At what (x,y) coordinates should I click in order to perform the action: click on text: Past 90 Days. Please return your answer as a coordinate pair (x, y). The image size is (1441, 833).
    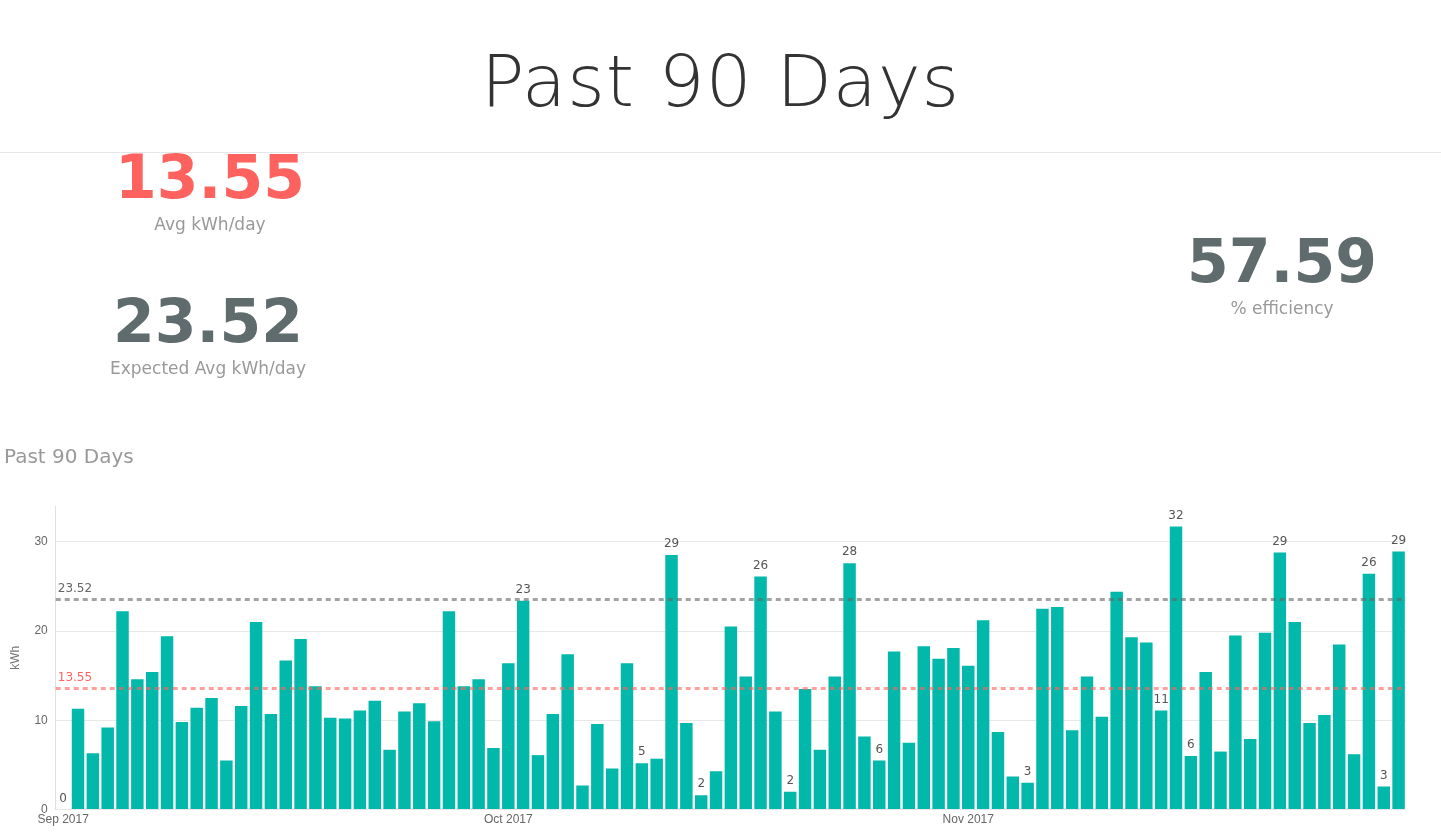
    Looking at the image, I should click on (720, 81).